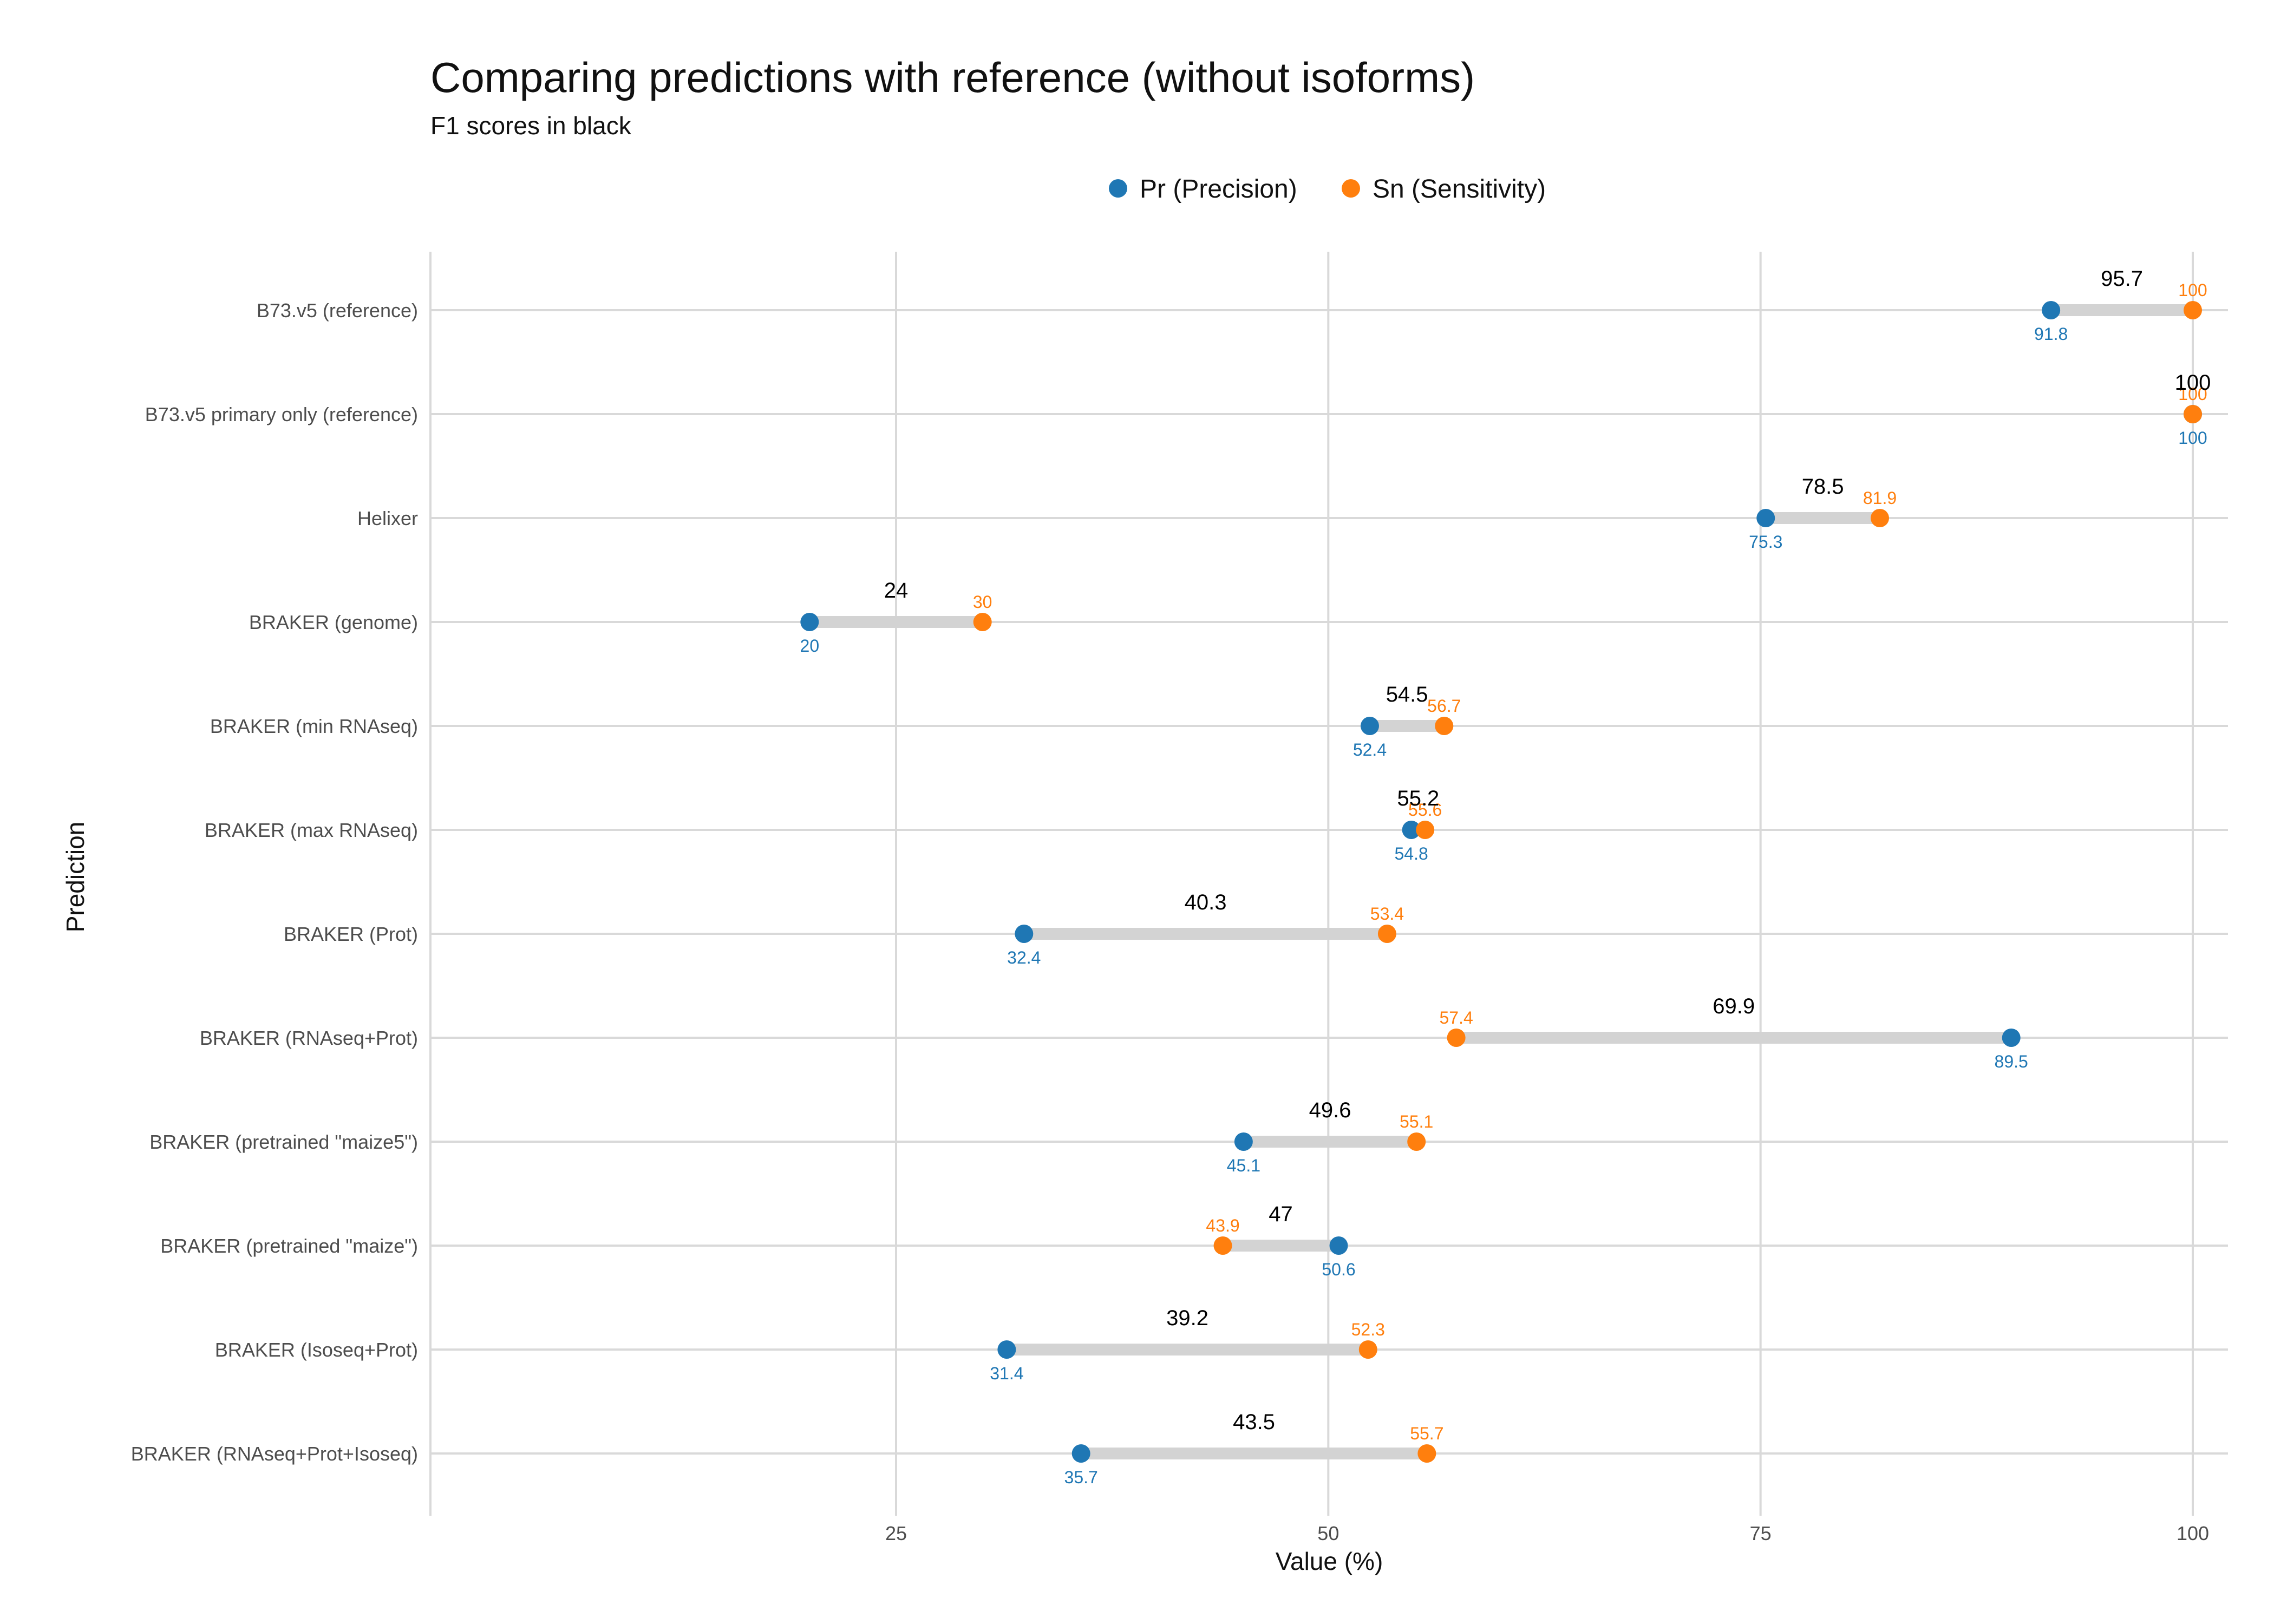 The height and width of the screenshot is (1624, 2274). Describe the element at coordinates (1459, 189) in the screenshot. I see `legend-sensitivity-label: Sn (Sensitivity)` at that location.